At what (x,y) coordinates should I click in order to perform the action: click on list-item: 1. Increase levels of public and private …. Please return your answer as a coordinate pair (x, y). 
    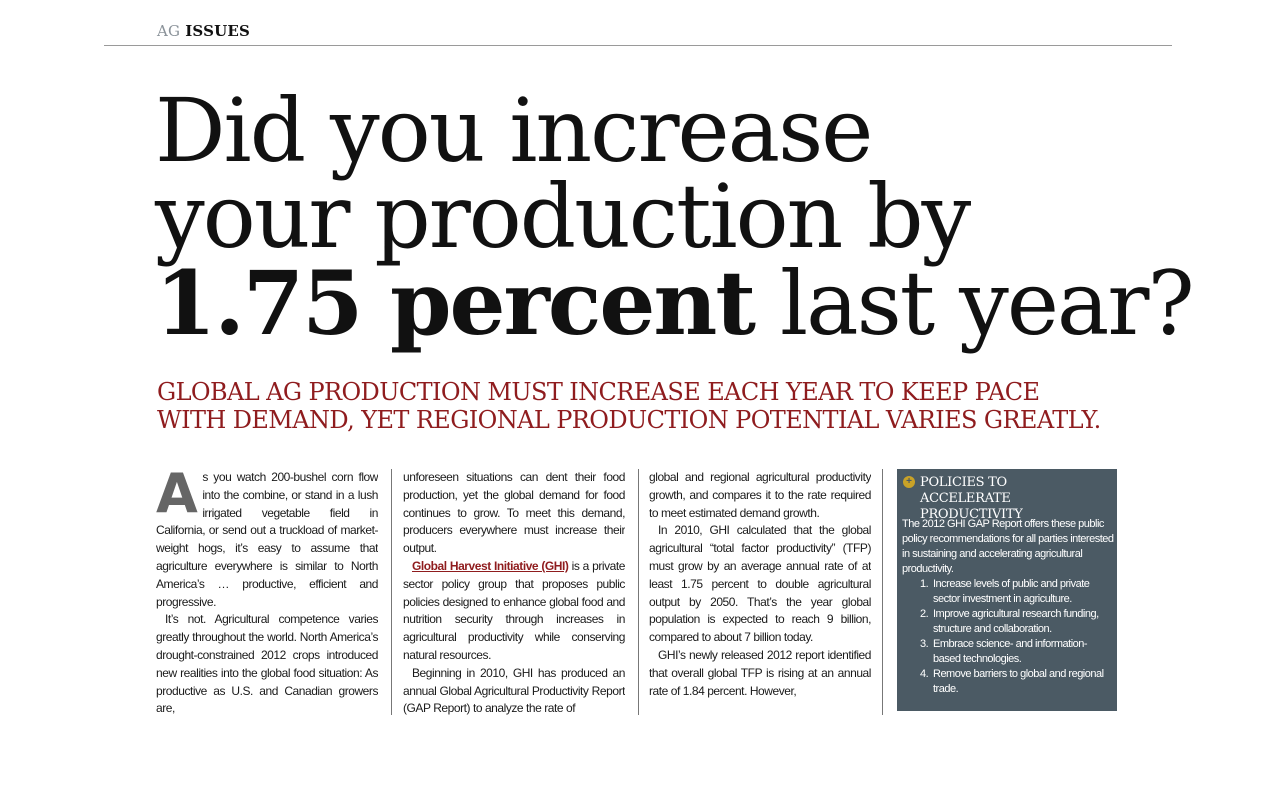
    Looking at the image, I should click on (1008, 592).